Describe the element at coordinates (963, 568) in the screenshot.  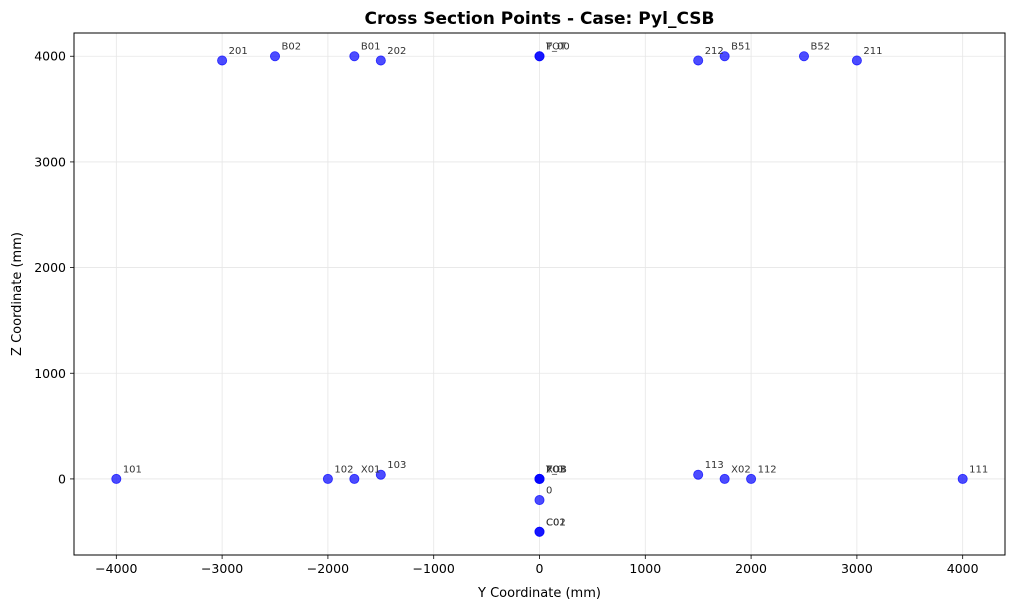
I see `x-tick-label: 4000` at that location.